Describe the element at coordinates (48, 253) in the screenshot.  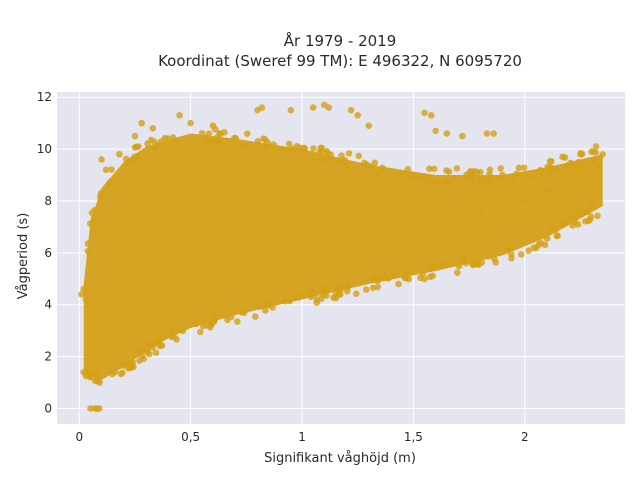
I see `y-tick-label: 6` at that location.